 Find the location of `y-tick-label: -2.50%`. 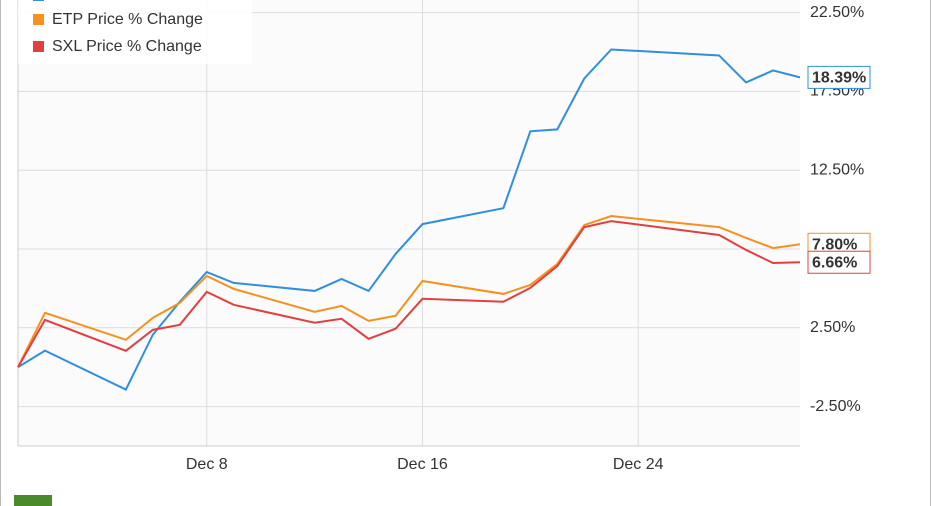

y-tick-label: -2.50% is located at coordinates (835, 406).